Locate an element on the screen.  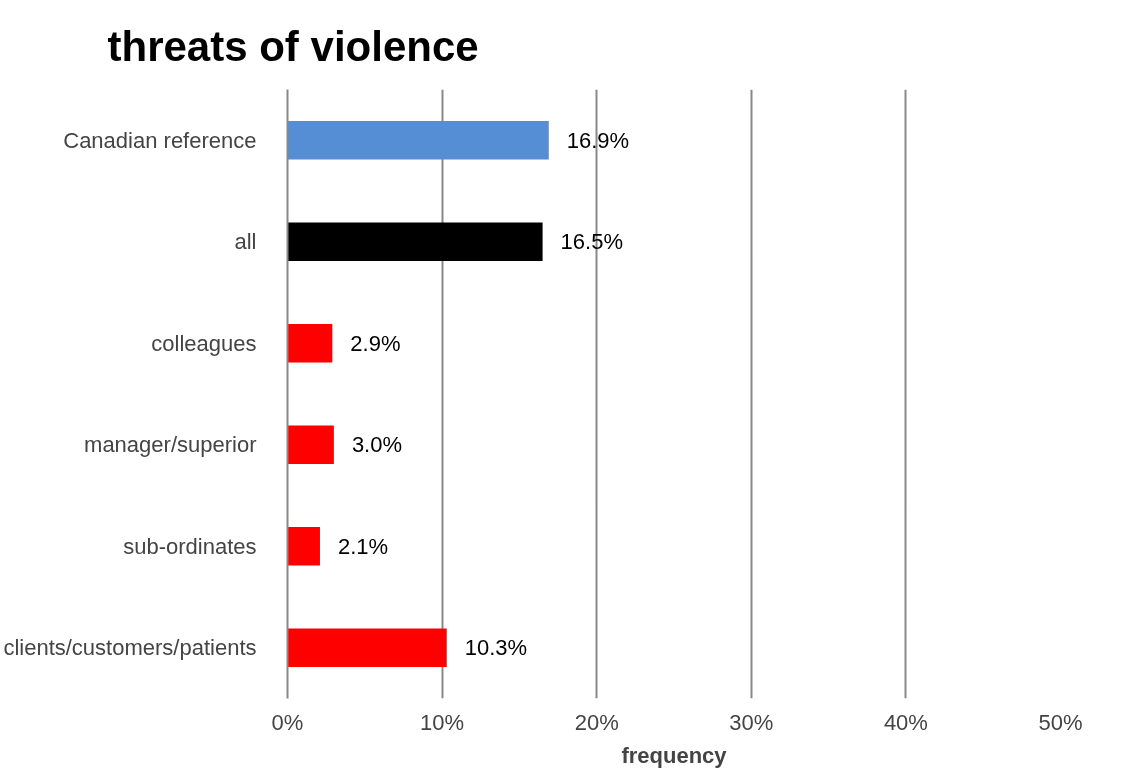
x-tick-label: 0% is located at coordinates (287, 722).